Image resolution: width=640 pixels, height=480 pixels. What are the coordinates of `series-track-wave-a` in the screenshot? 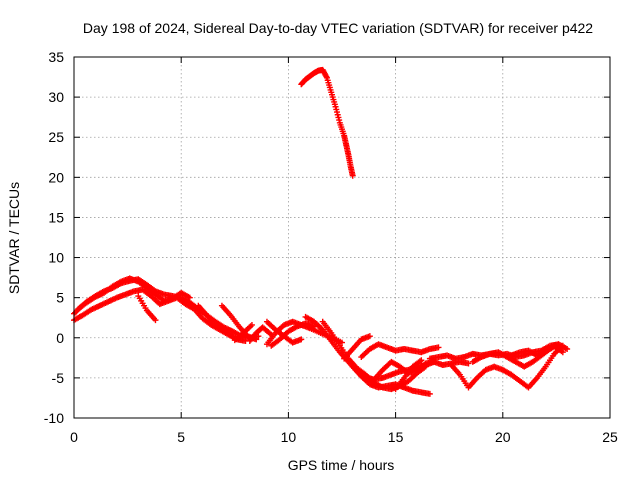 It's located at (400, 351).